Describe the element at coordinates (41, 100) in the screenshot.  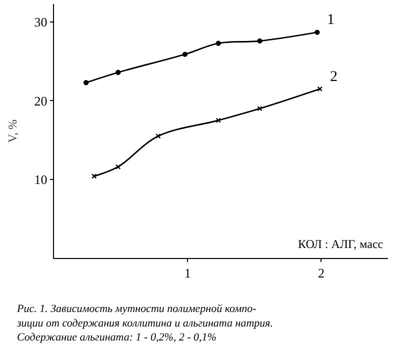
I see `y-tick-label: 20` at that location.